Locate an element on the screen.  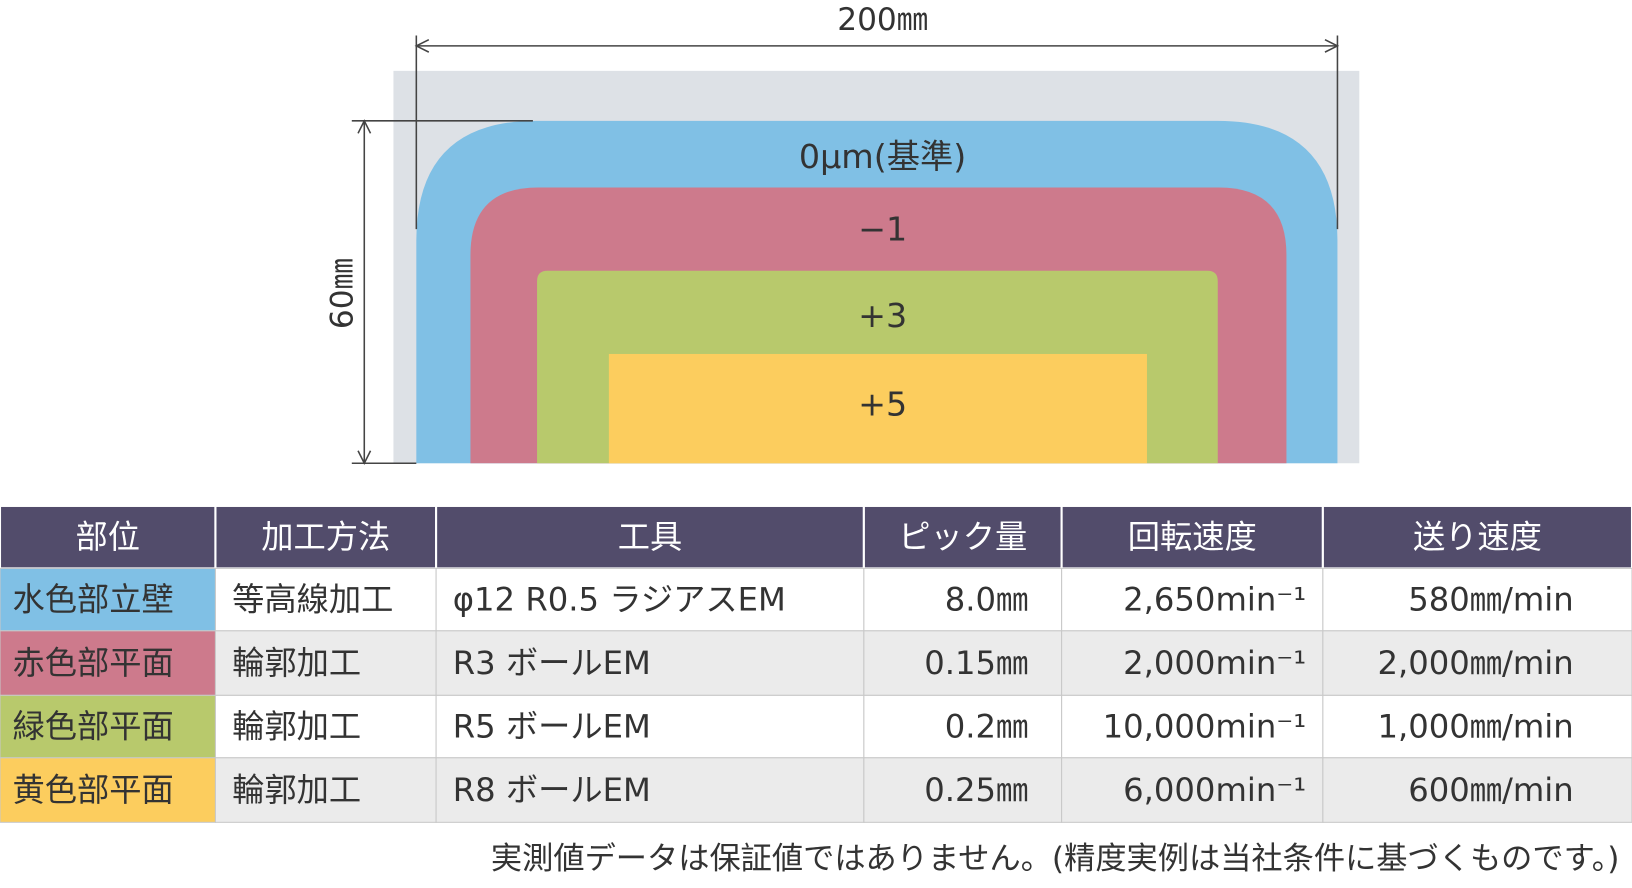
cell-text: 6,000min⁻¹ is located at coordinates (1214, 790).